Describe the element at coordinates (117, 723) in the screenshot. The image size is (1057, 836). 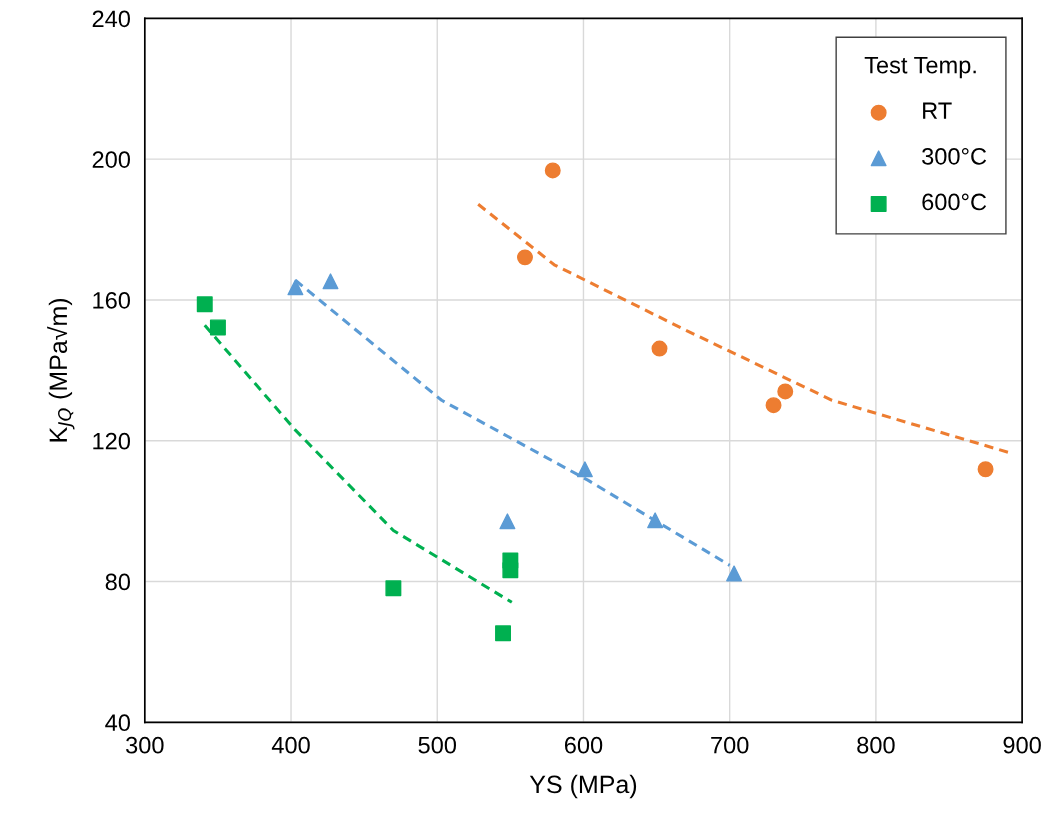
I see `y-tick-label: 40` at that location.